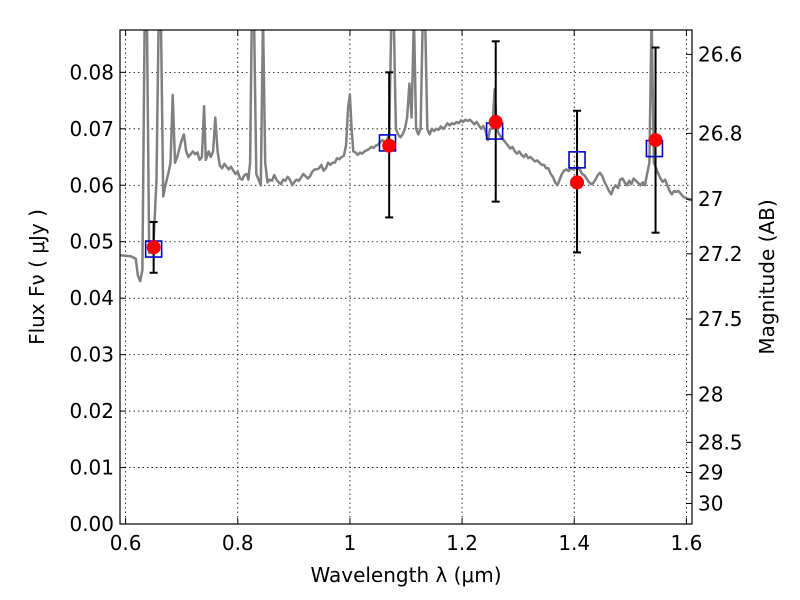 The width and height of the screenshot is (800, 600). What do you see at coordinates (720, 133) in the screenshot?
I see `right-tick-label: 26.8` at bounding box center [720, 133].